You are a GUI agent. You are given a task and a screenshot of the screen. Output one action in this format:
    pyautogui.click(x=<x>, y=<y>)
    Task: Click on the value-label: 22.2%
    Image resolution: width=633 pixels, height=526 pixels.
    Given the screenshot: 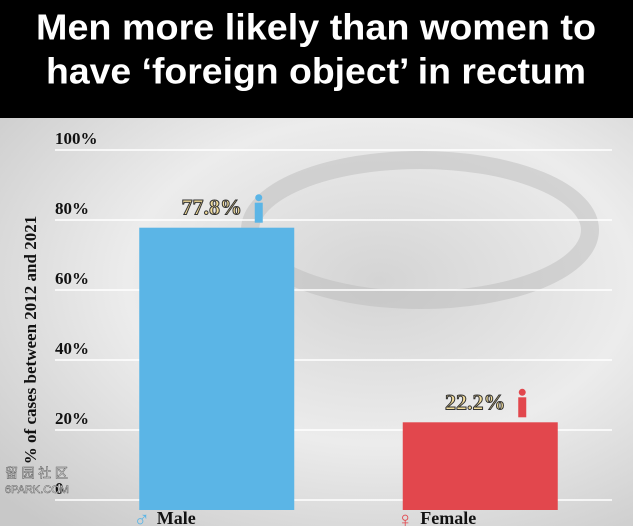 What is the action you would take?
    pyautogui.click(x=475, y=401)
    